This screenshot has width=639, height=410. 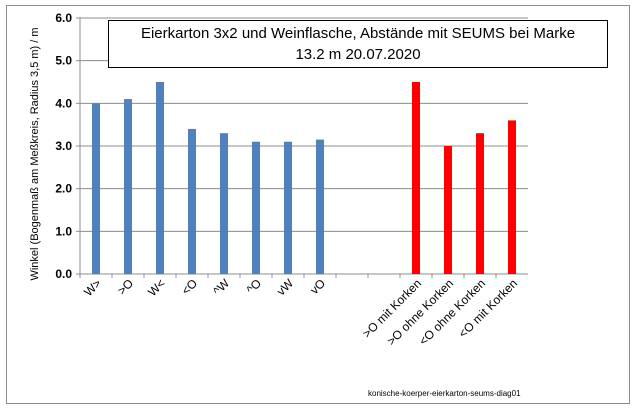 What do you see at coordinates (63, 103) in the screenshot?
I see `y-tick-label-4: 4.0` at bounding box center [63, 103].